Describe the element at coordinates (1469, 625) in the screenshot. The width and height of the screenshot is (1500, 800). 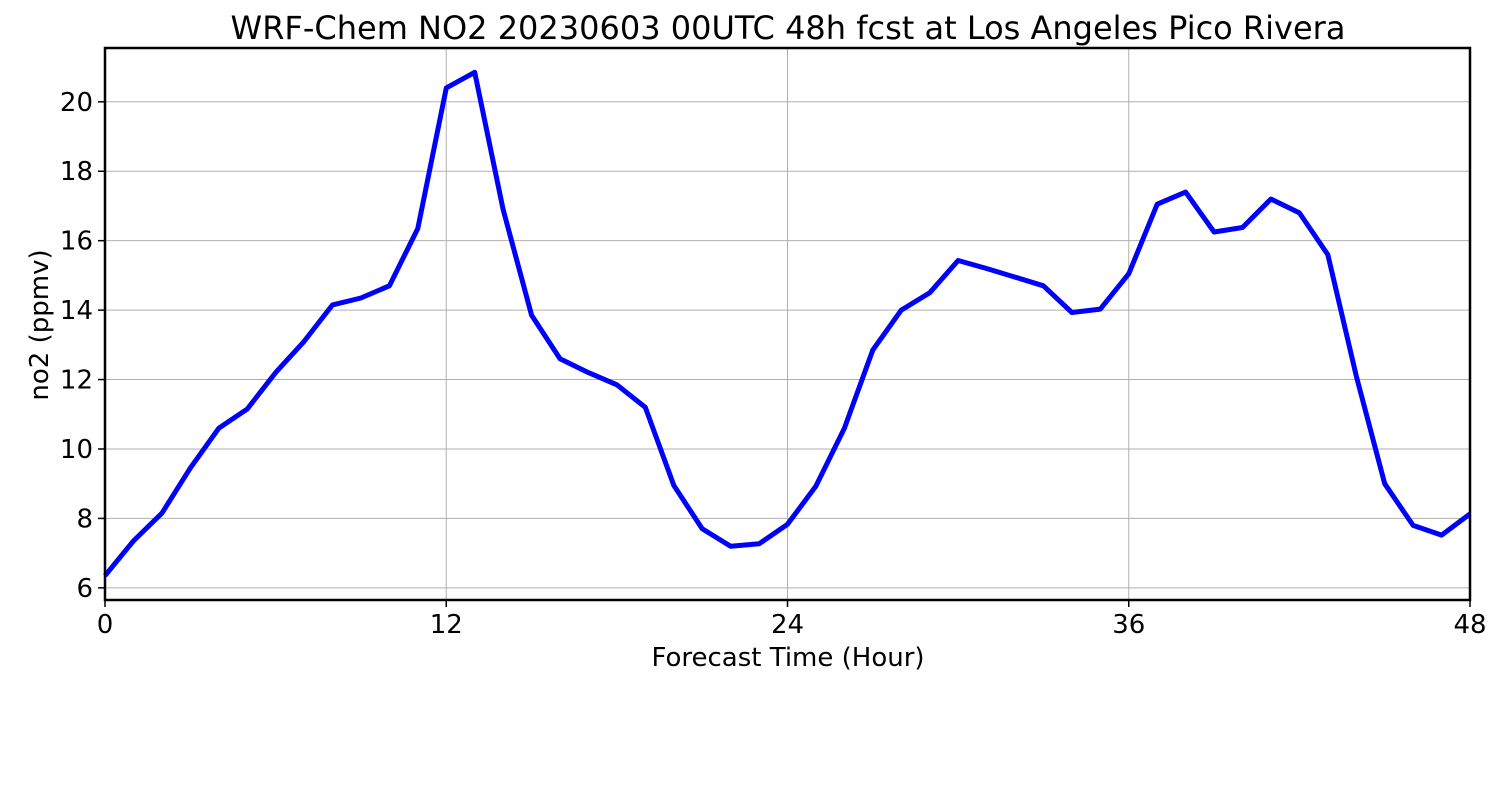
I see `x-tick-label: 48` at that location.